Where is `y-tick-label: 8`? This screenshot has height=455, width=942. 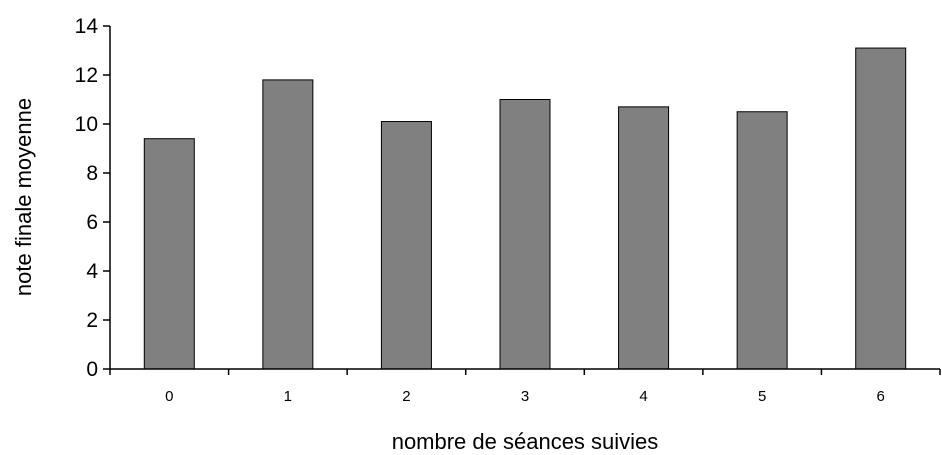
y-tick-label: 8 is located at coordinates (92, 173).